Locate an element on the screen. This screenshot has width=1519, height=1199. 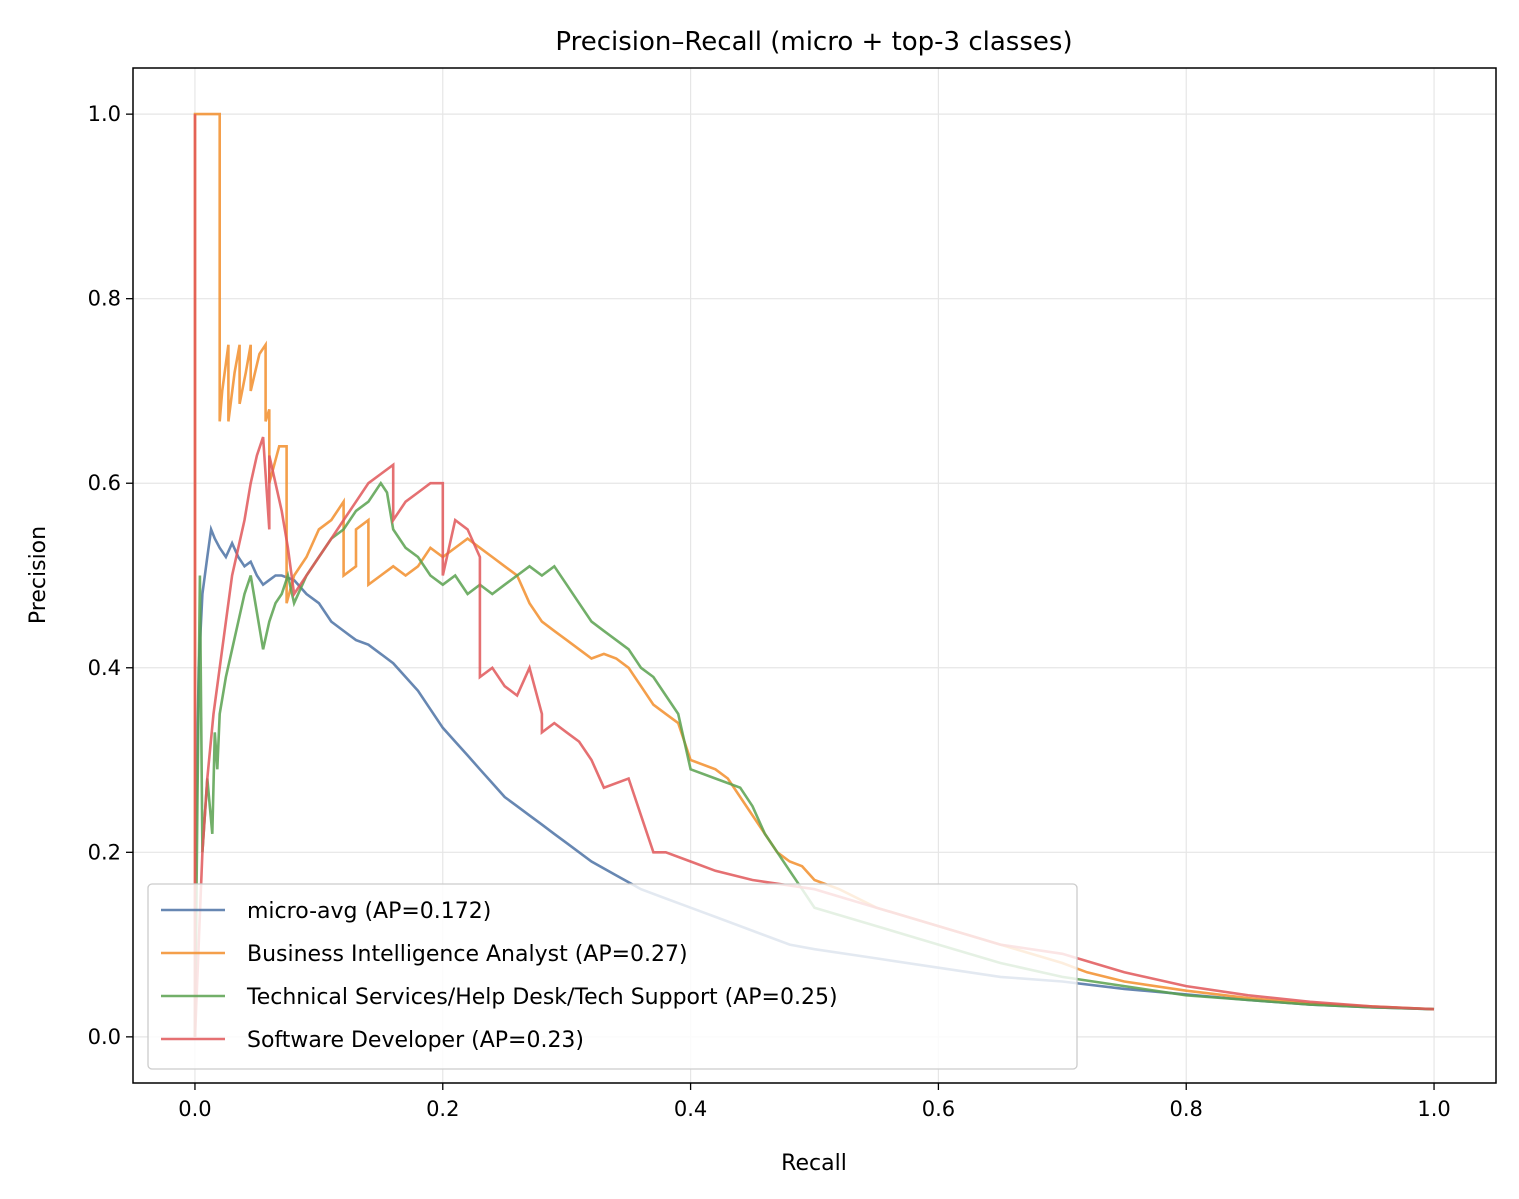
y-ticks: 0.0 0.2 0.4 0.6 0.8 1.0 is located at coordinates (110, 575).